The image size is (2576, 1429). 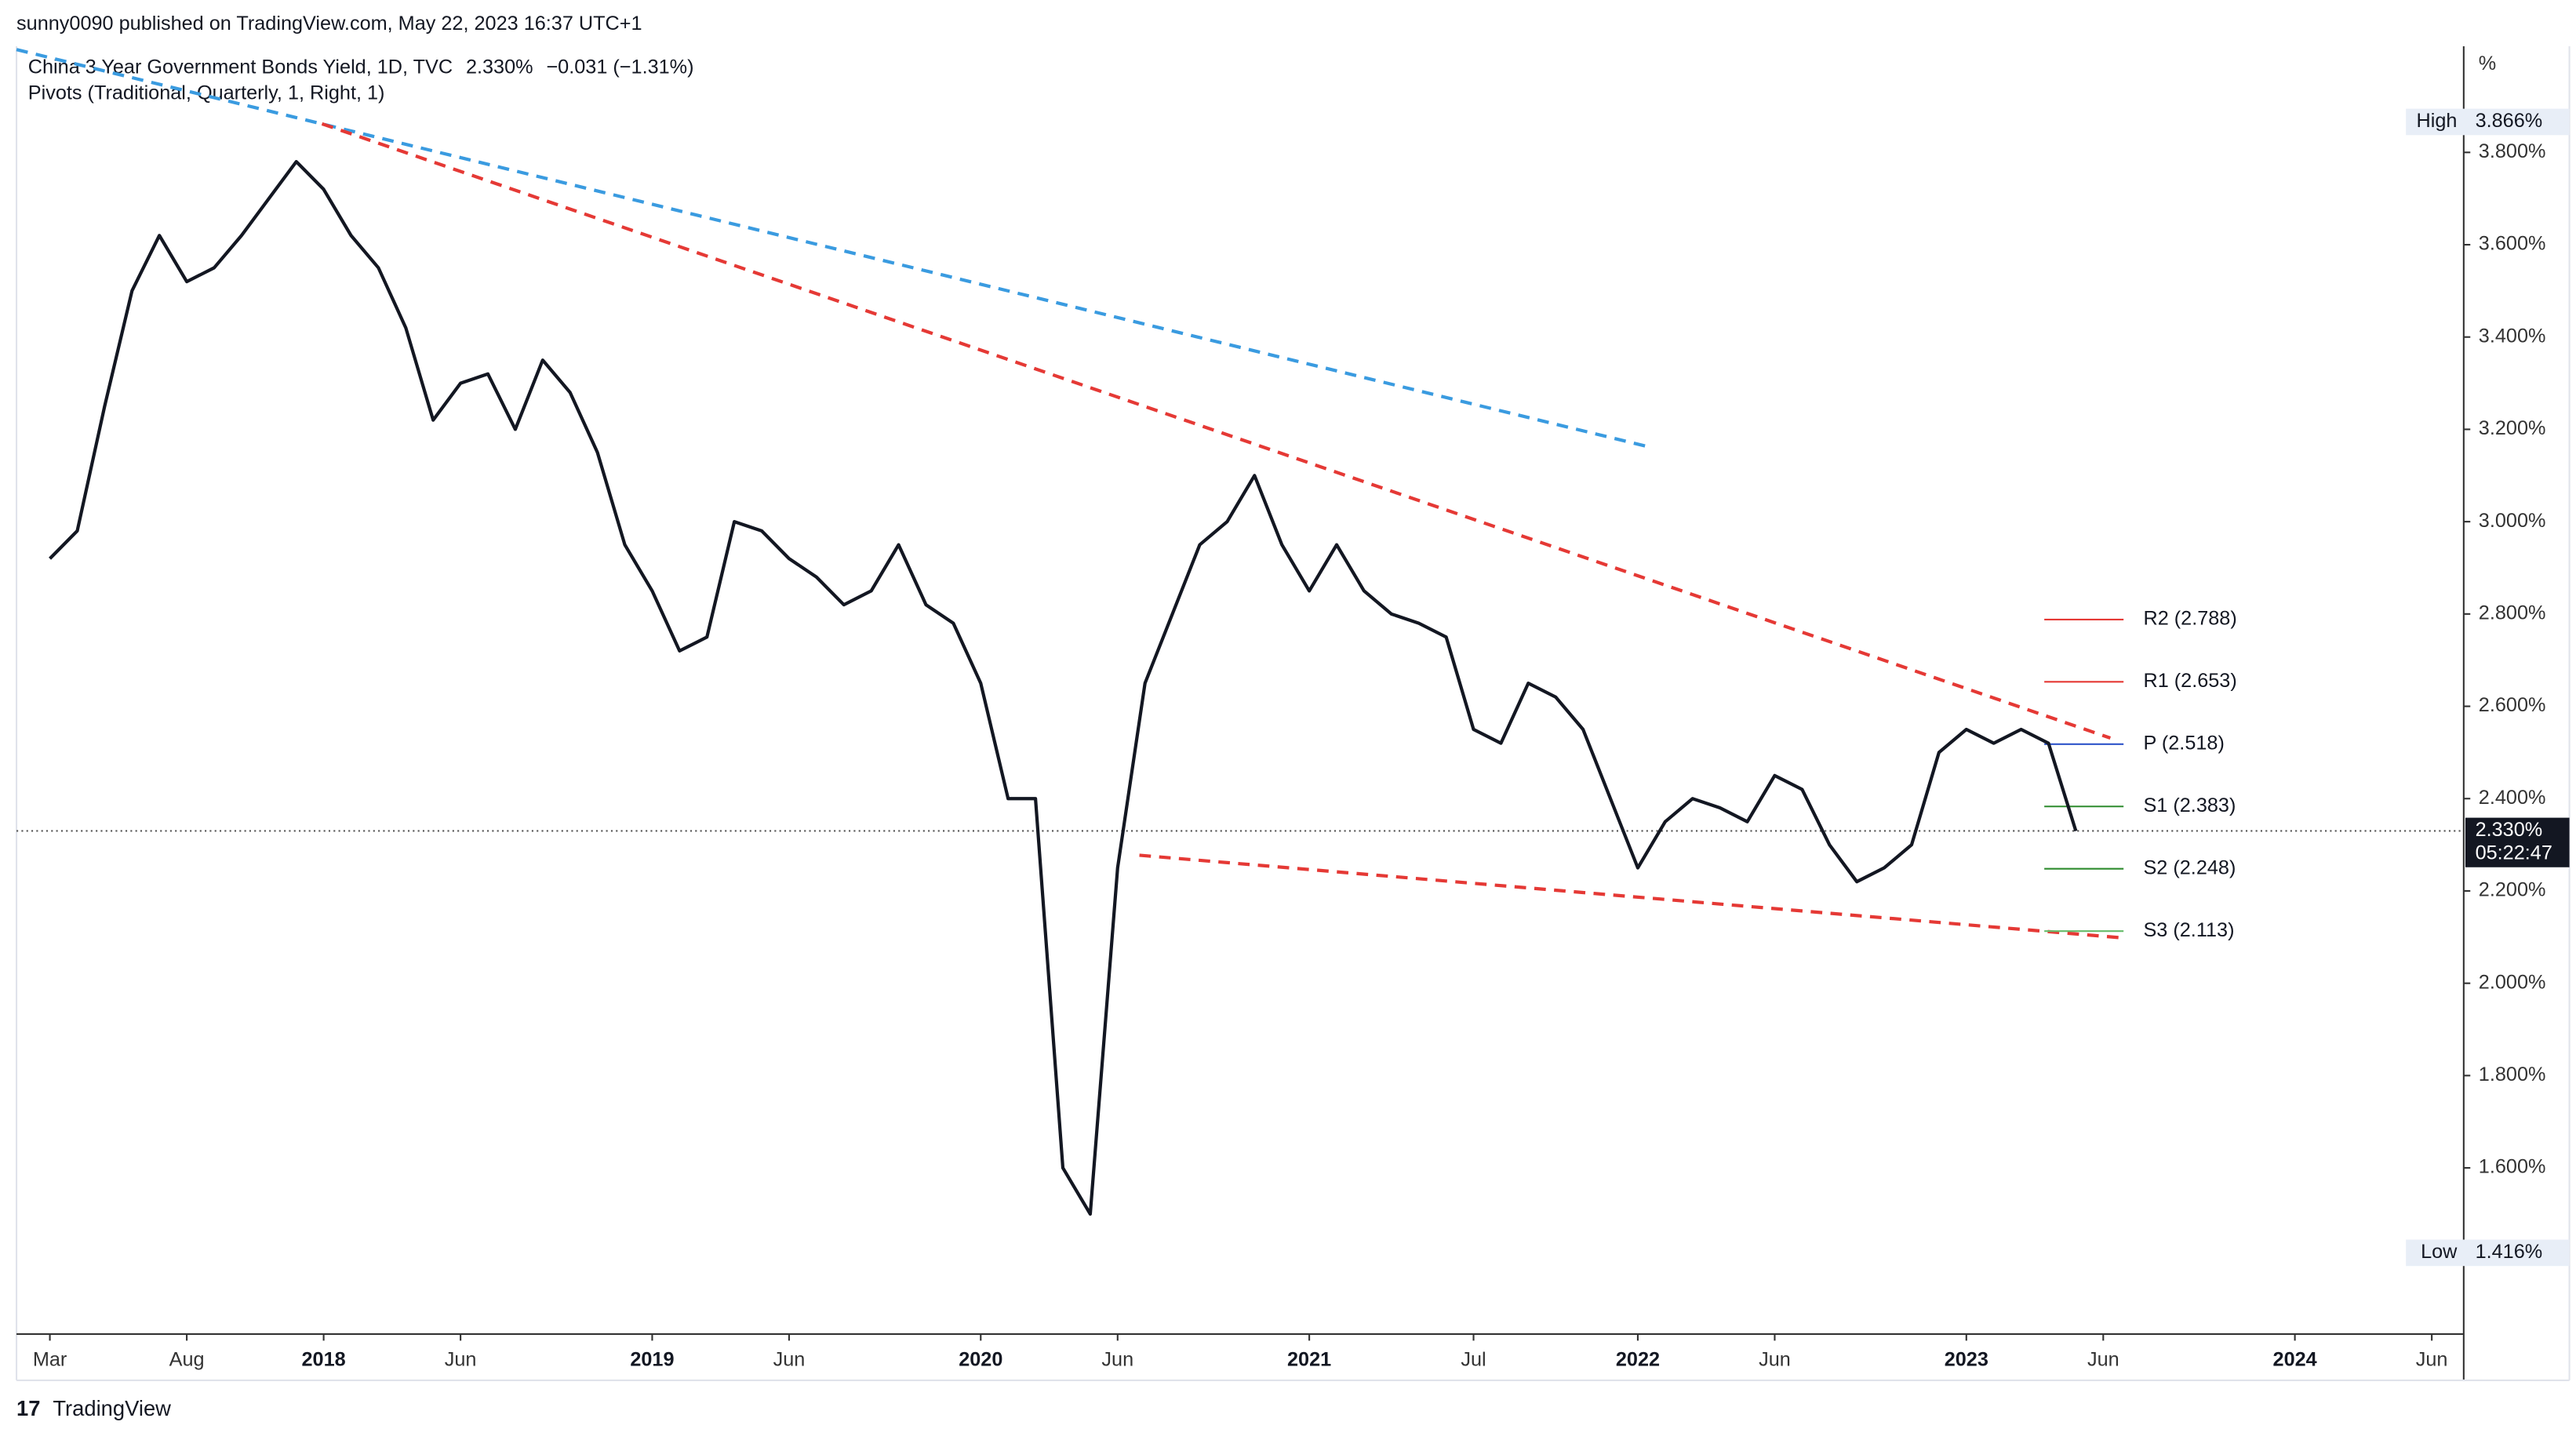 I want to click on logo-mark: 17, so click(x=28, y=1408).